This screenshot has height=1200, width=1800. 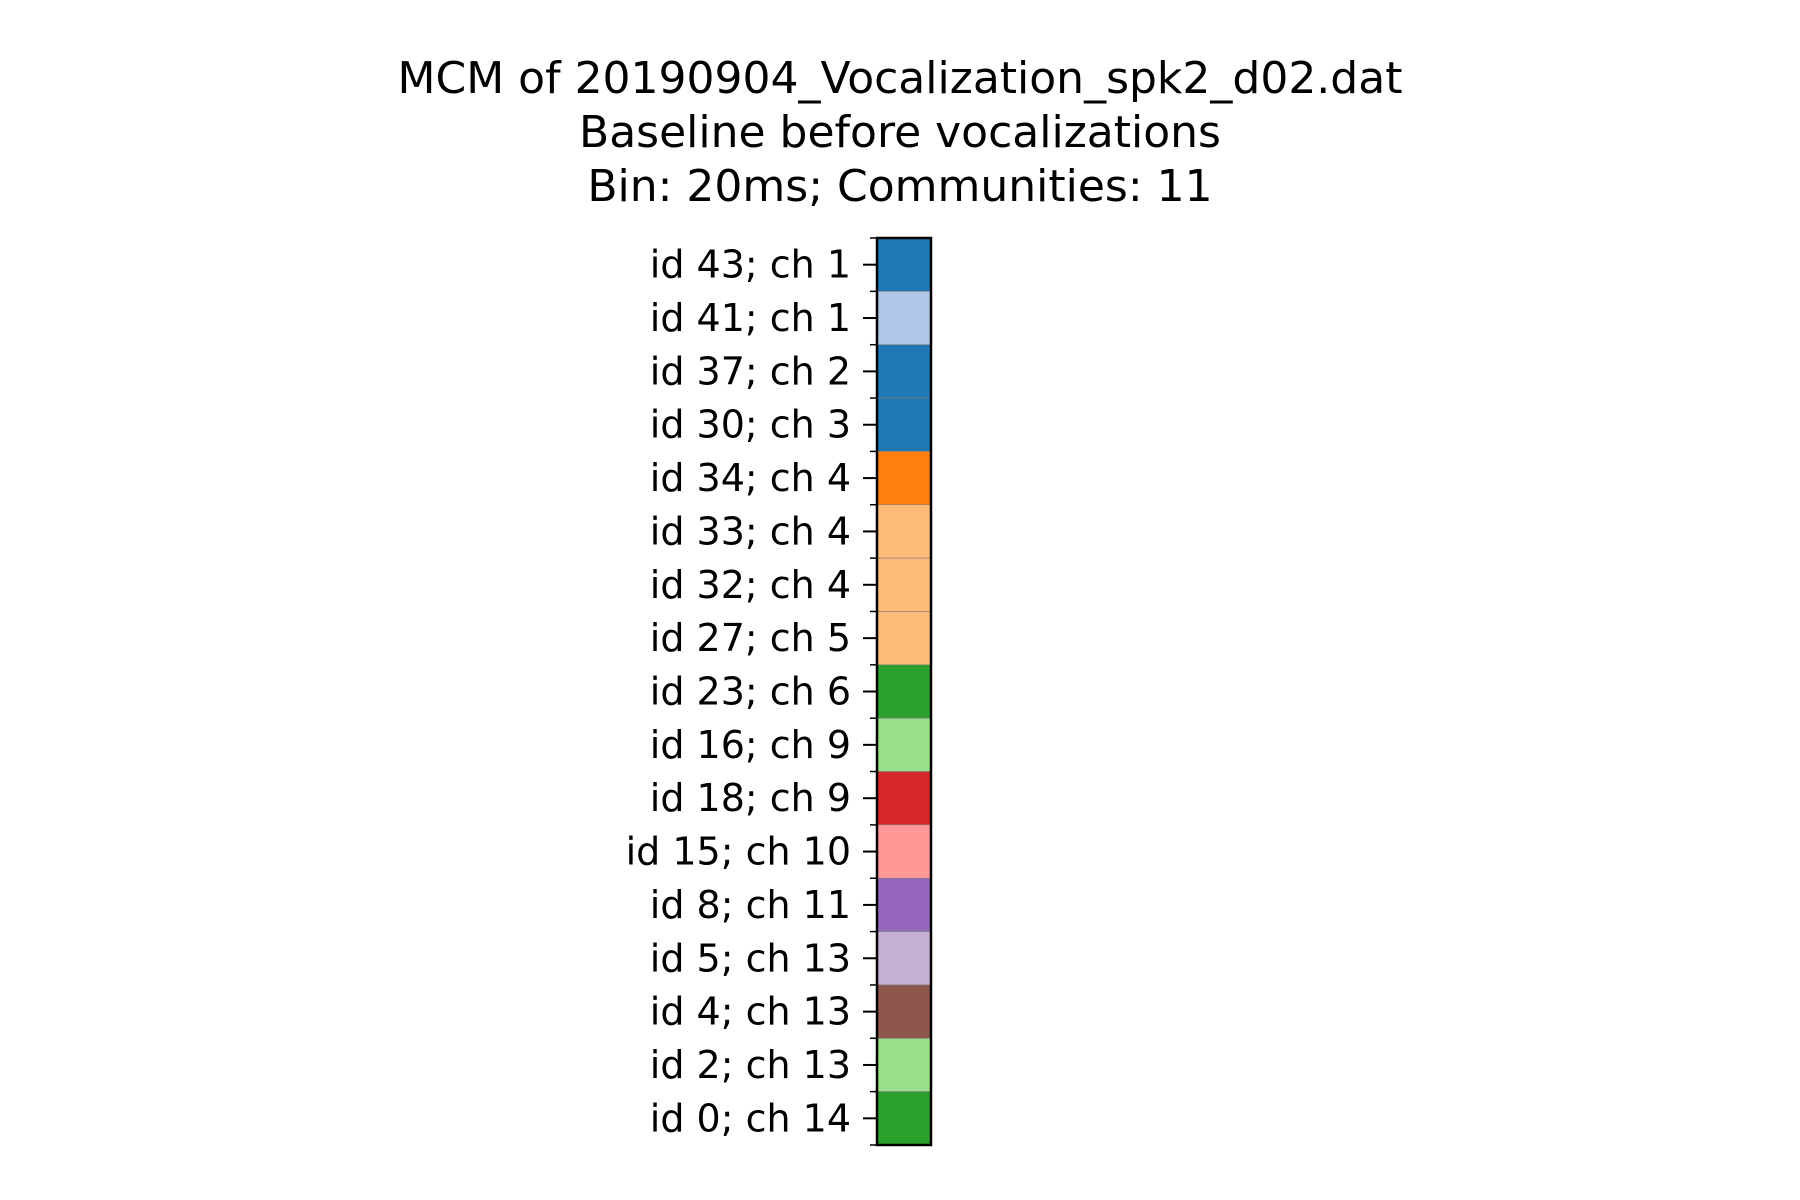 I want to click on y-tick-label: id 27; ch 5, so click(x=750, y=638).